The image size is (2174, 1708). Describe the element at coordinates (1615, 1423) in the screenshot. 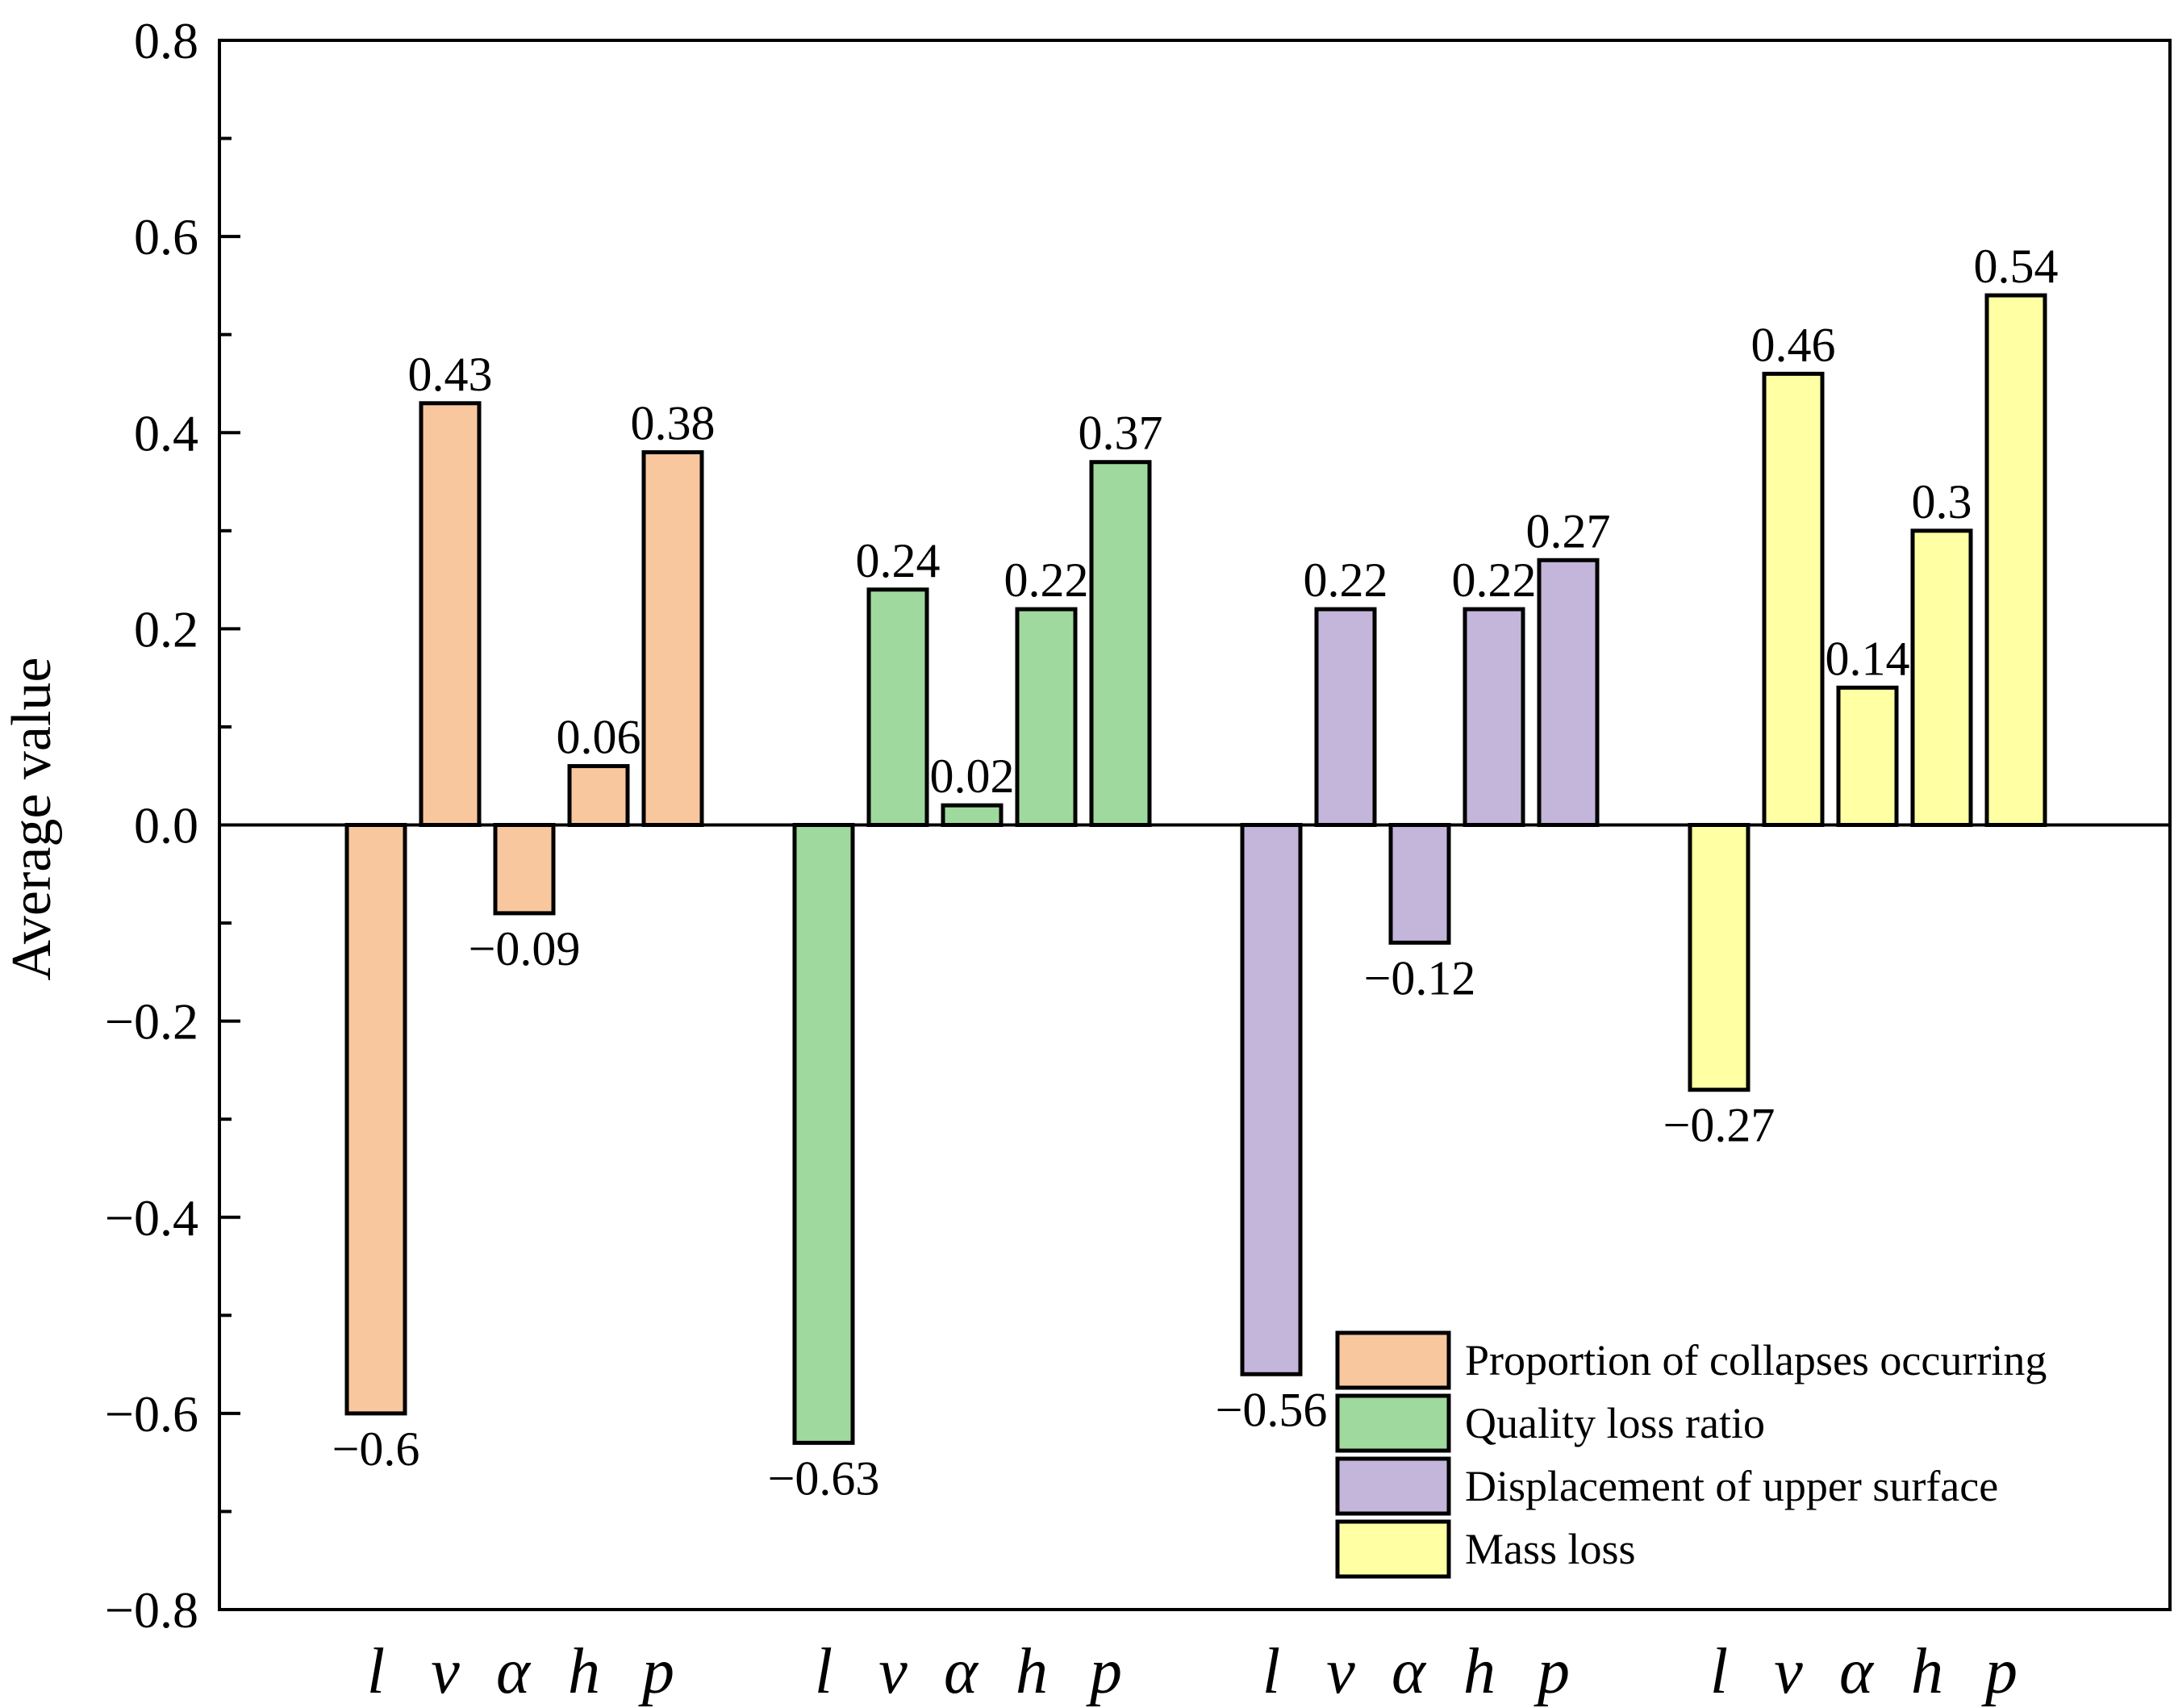

I see `legend-label: Quality loss ratio` at that location.